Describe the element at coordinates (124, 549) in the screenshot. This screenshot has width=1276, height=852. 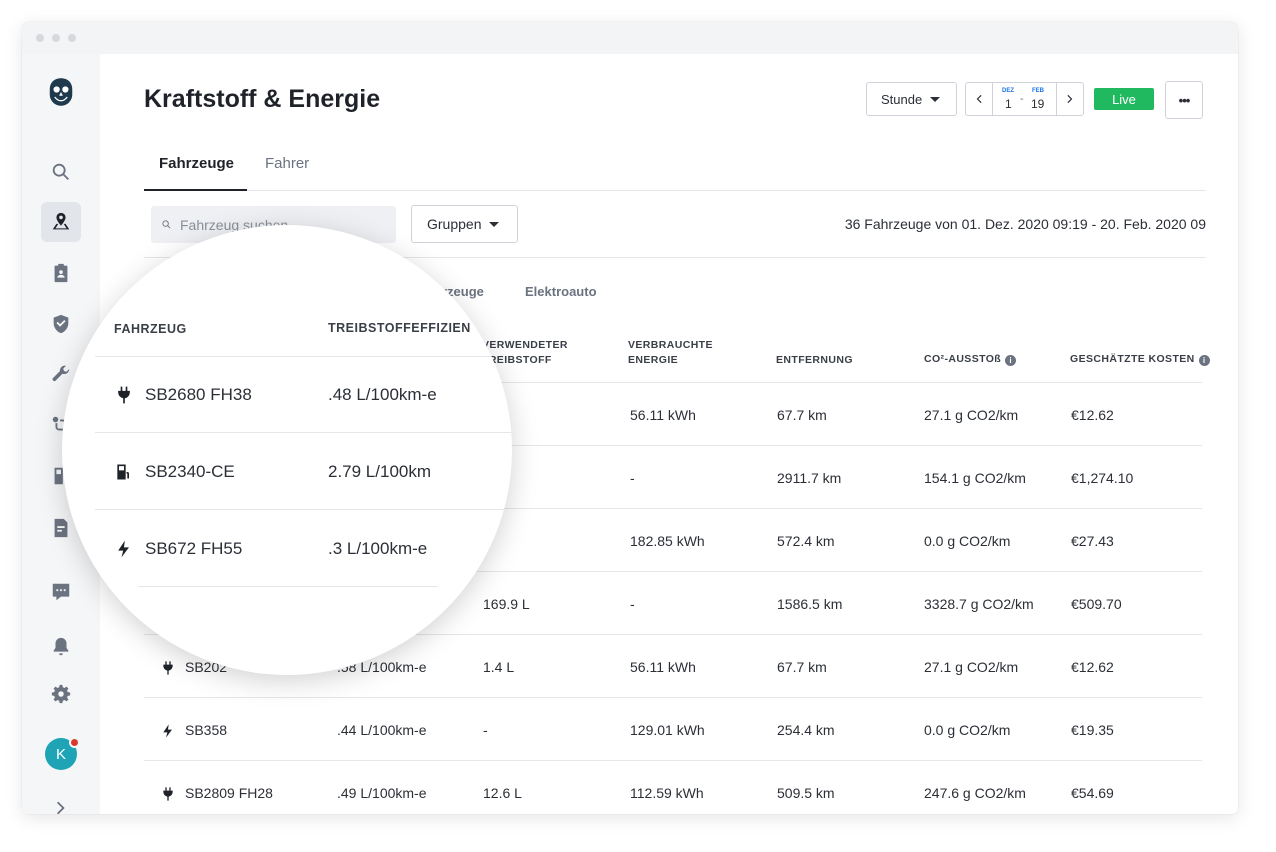
I see `bolt-icon` at that location.